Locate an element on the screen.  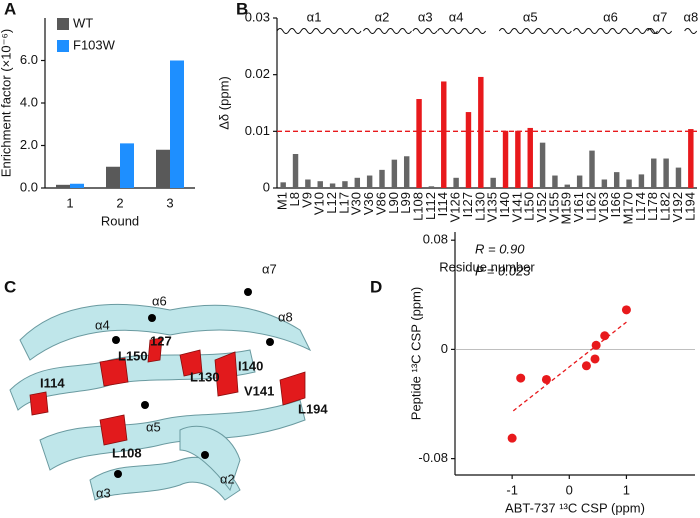
legend-label: WT is located at coordinates (83, 22).